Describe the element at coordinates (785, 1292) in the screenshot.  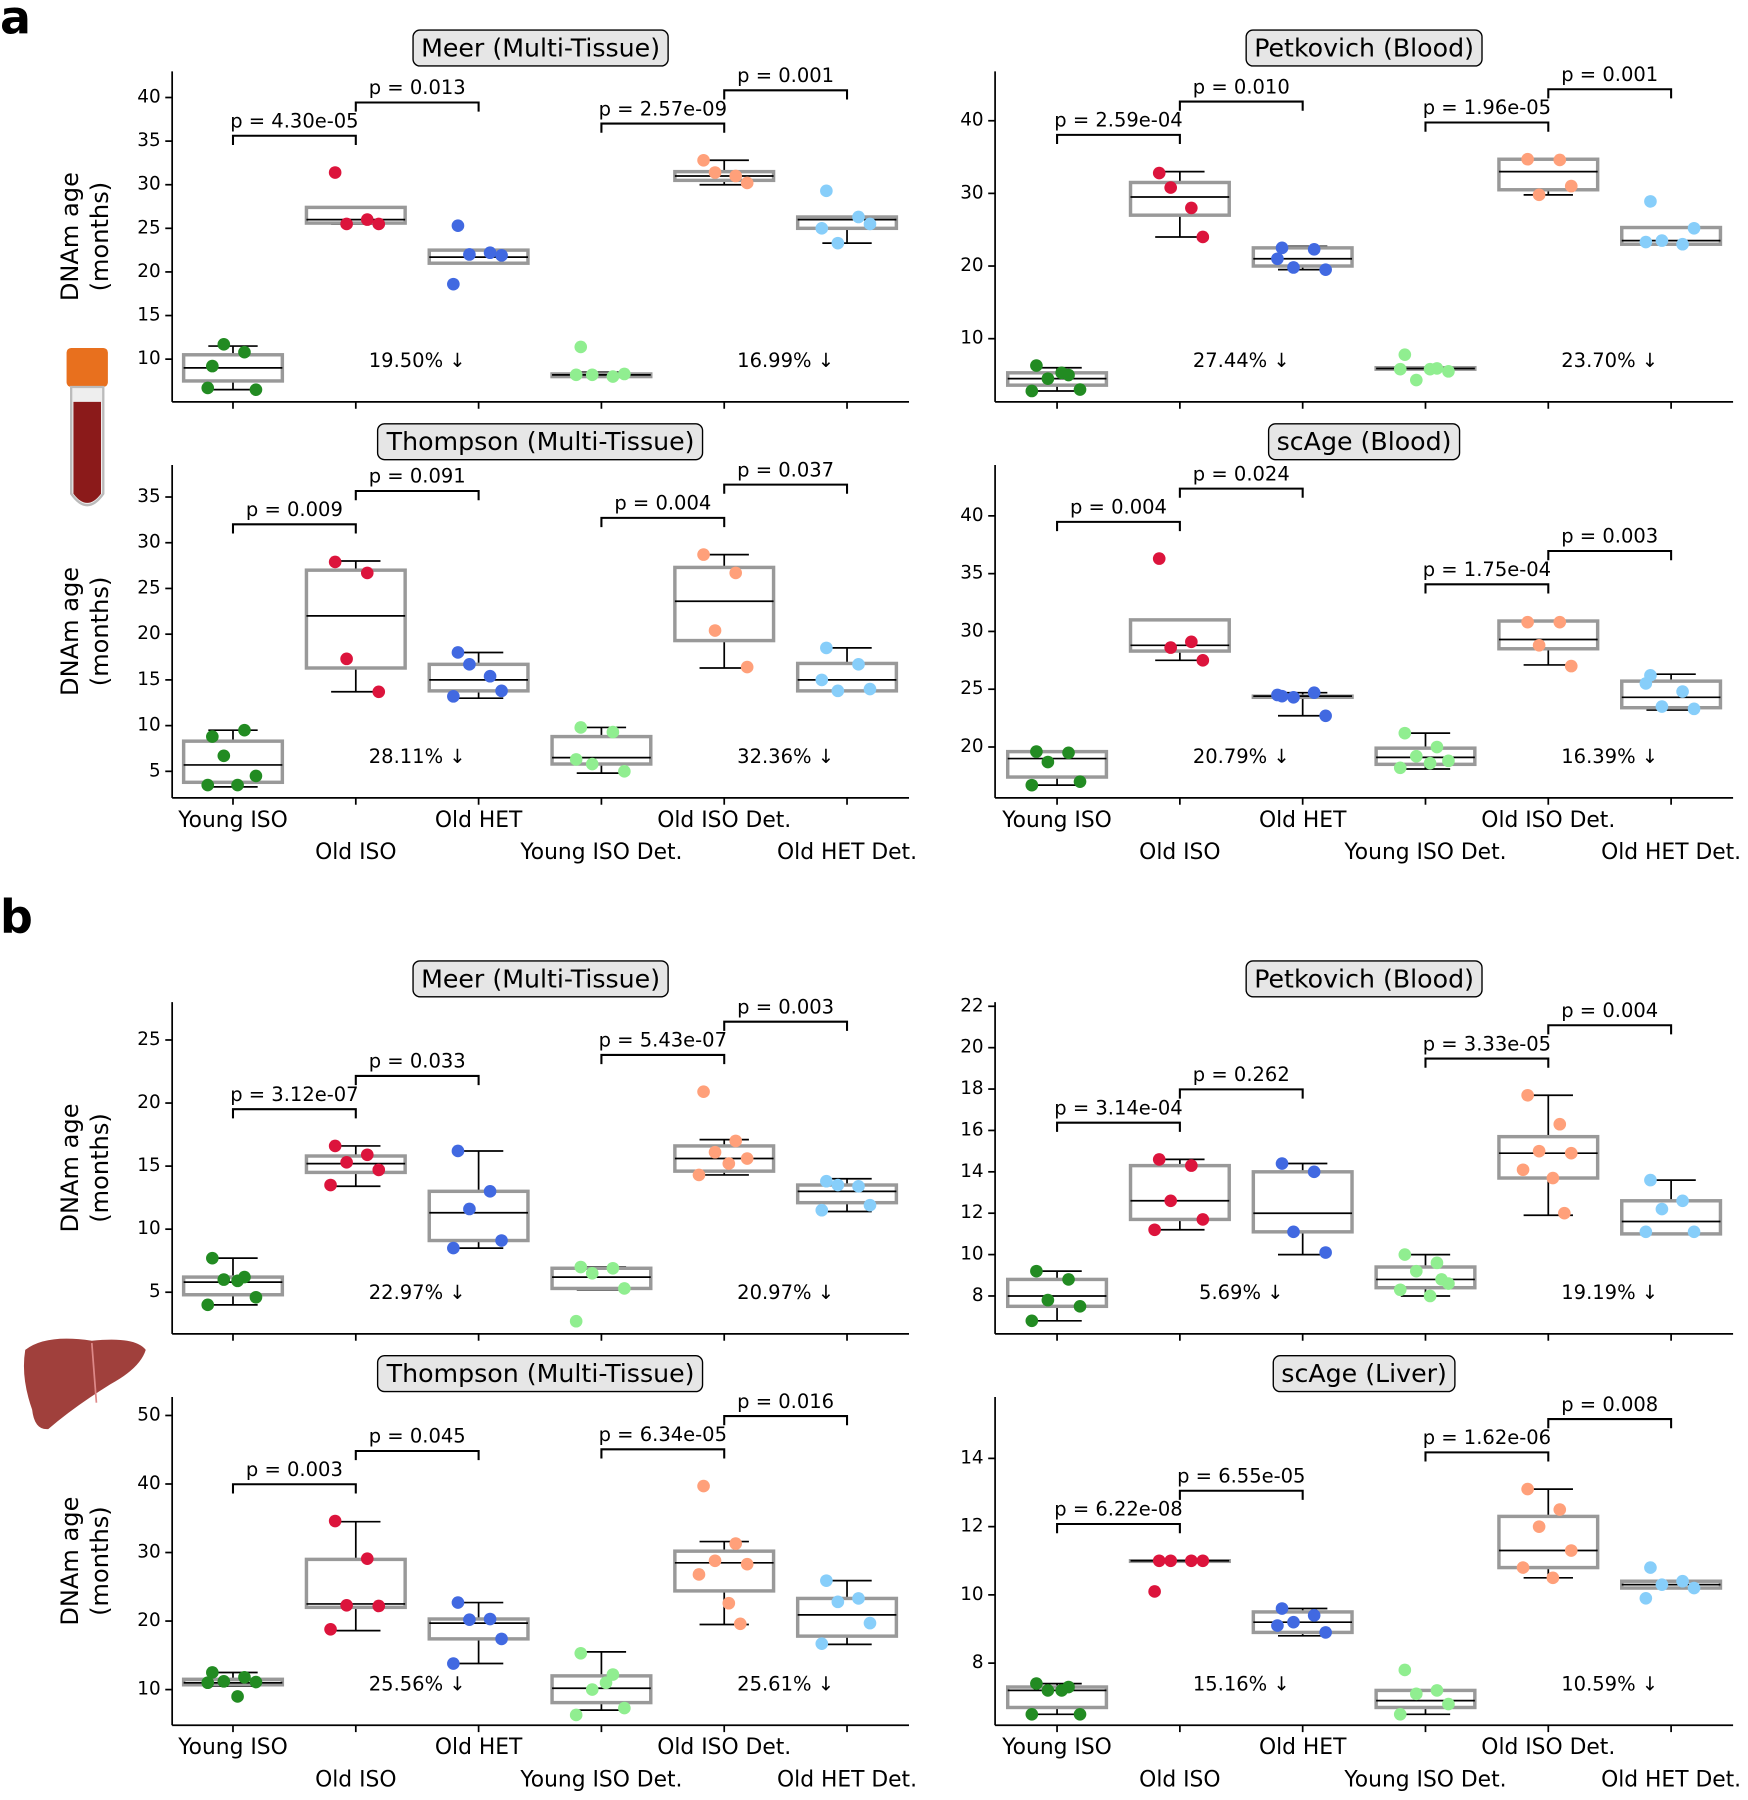
I see `reduction-label: 20.97% ↓` at that location.